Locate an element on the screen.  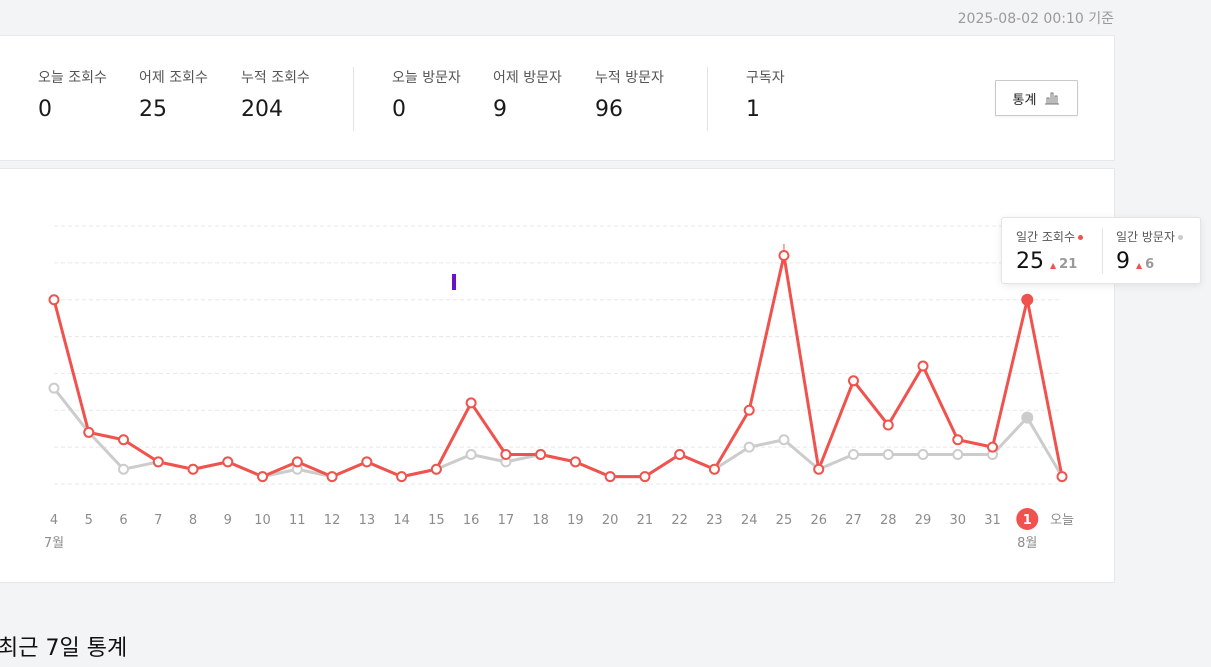
month-label: 8월 is located at coordinates (1027, 543).